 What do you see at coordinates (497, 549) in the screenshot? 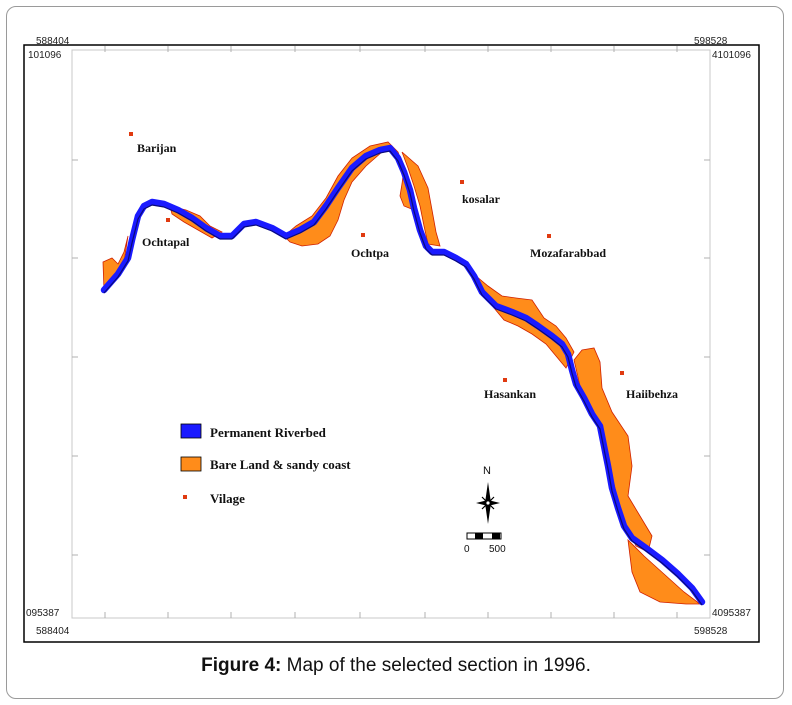
I see `scale-max-label: 500` at bounding box center [497, 549].